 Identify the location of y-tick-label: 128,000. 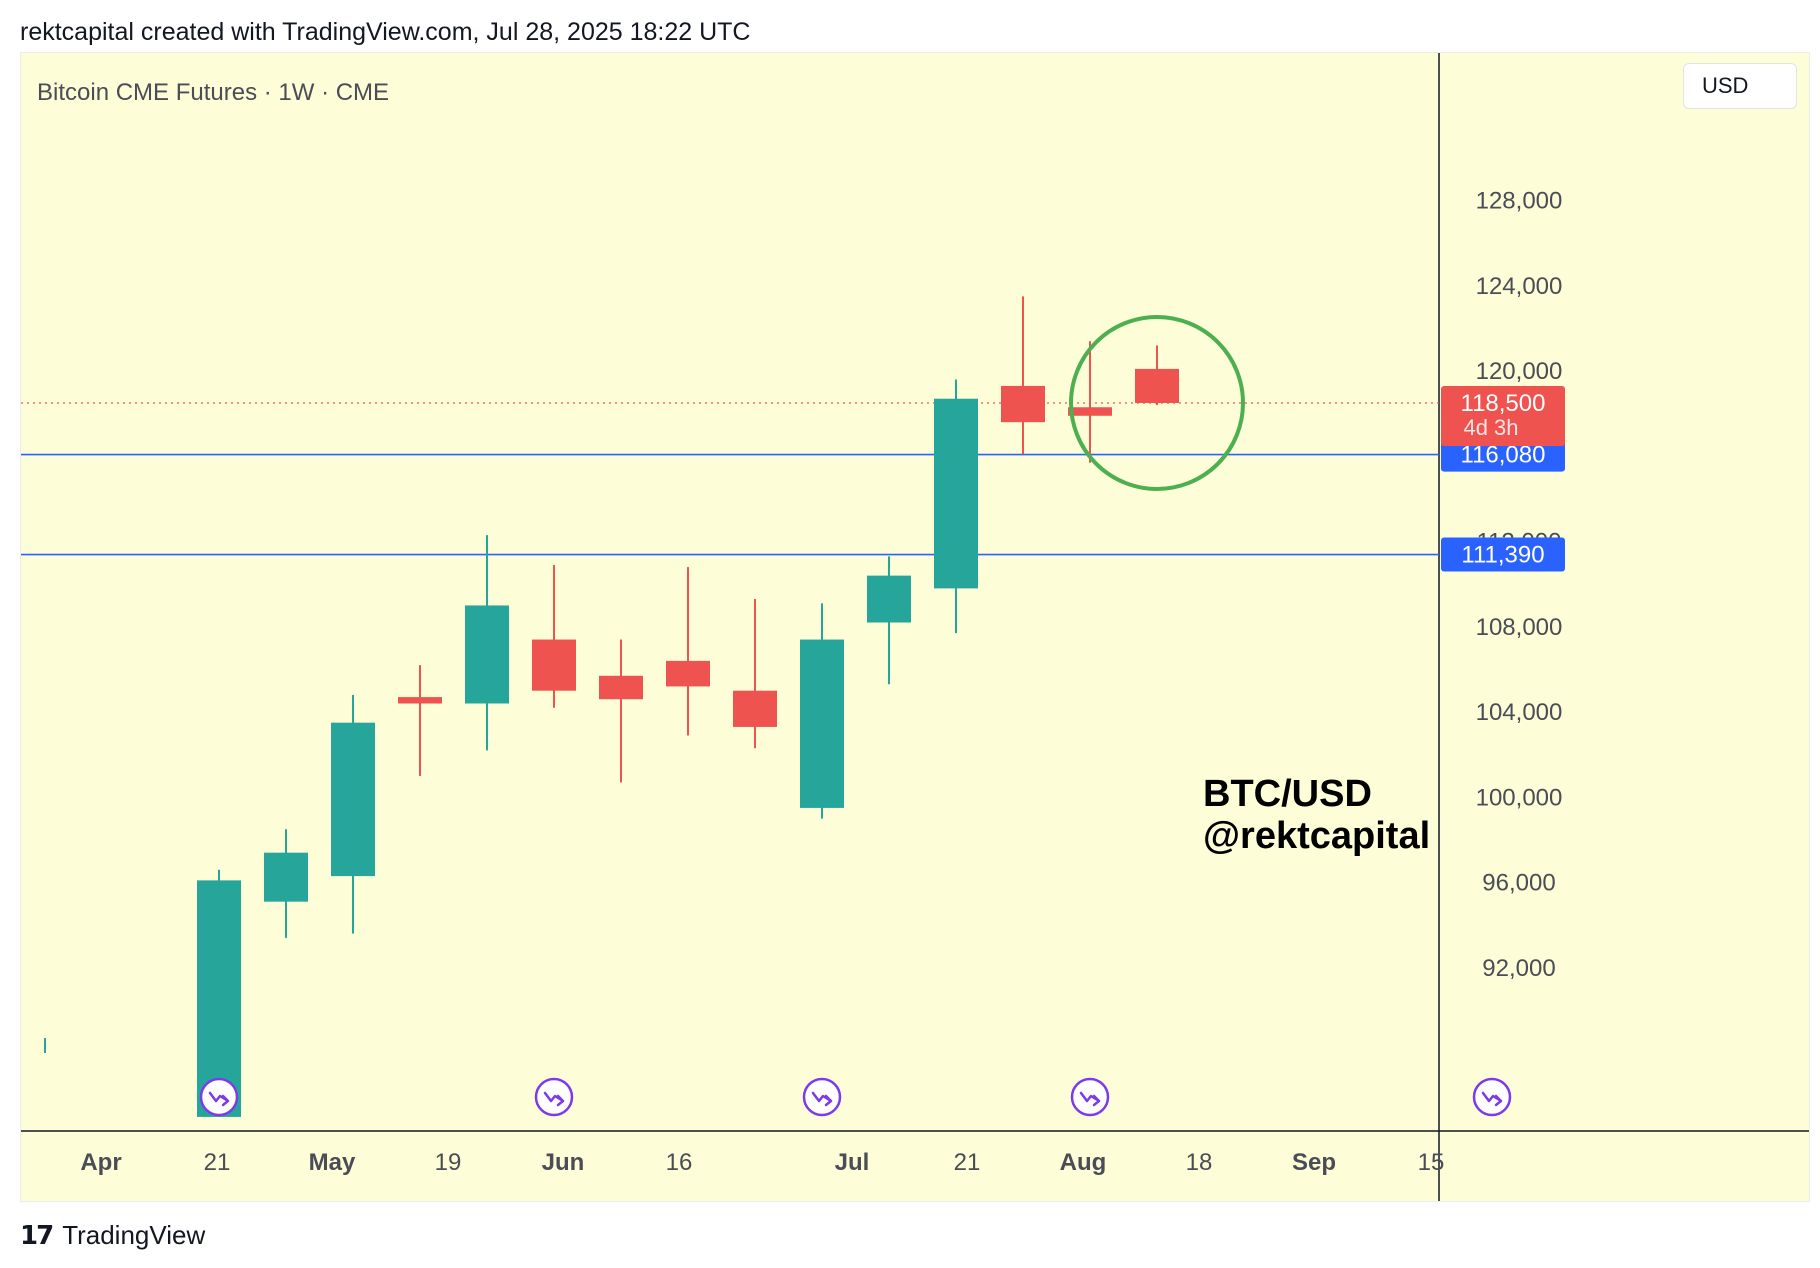
(1519, 201).